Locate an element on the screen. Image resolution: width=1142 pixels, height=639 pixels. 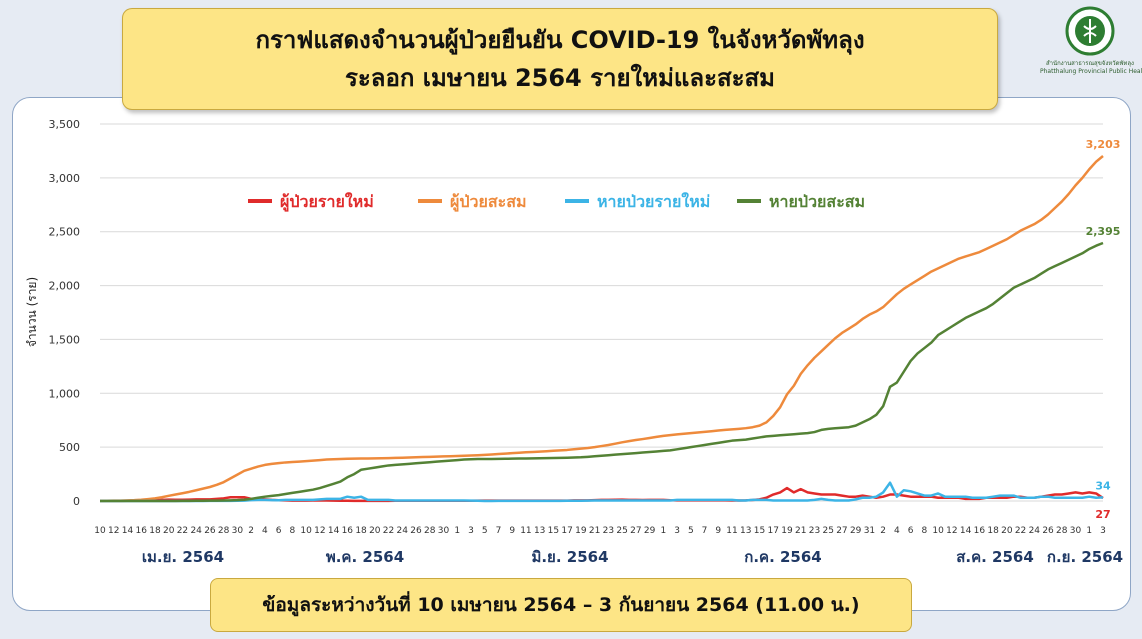
month-label: ก.ย. 2564 is located at coordinates (1085, 557).